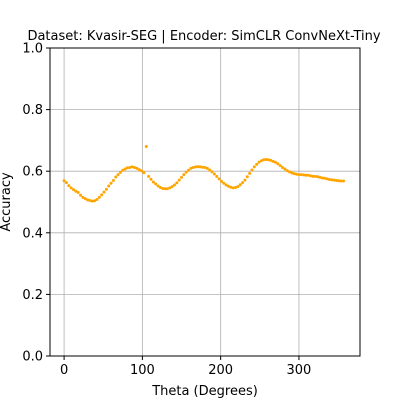 Image resolution: width=400 pixels, height=400 pixels. Describe the element at coordinates (7, 202) in the screenshot. I see `y-axis-title: Accuracy` at that location.